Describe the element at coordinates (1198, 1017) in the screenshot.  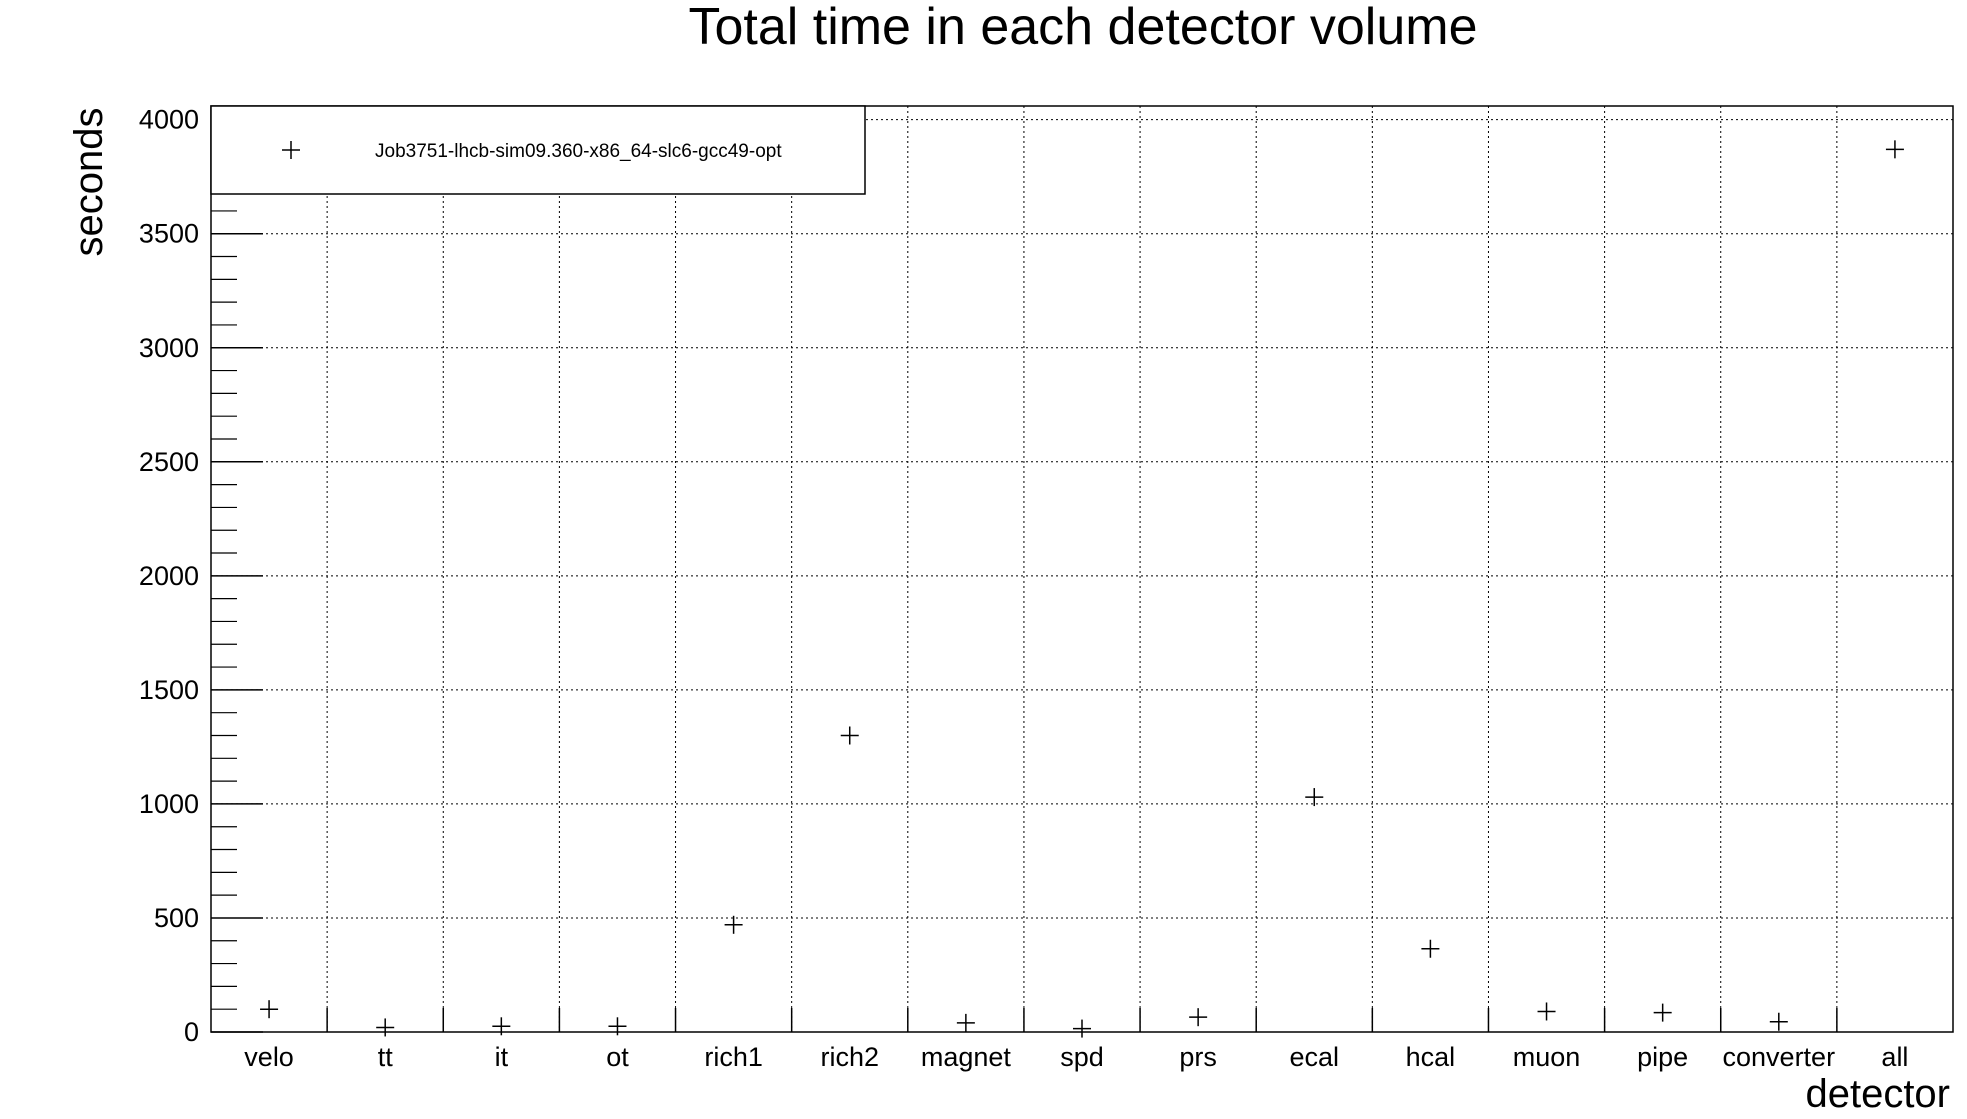
I see `data-point-prs` at that location.